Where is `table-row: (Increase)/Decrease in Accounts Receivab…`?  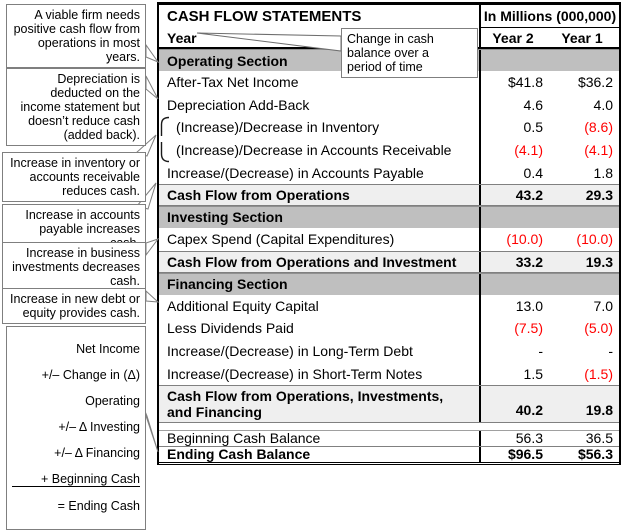 table-row: (Increase)/Decrease in Accounts Receivab… is located at coordinates (389, 150).